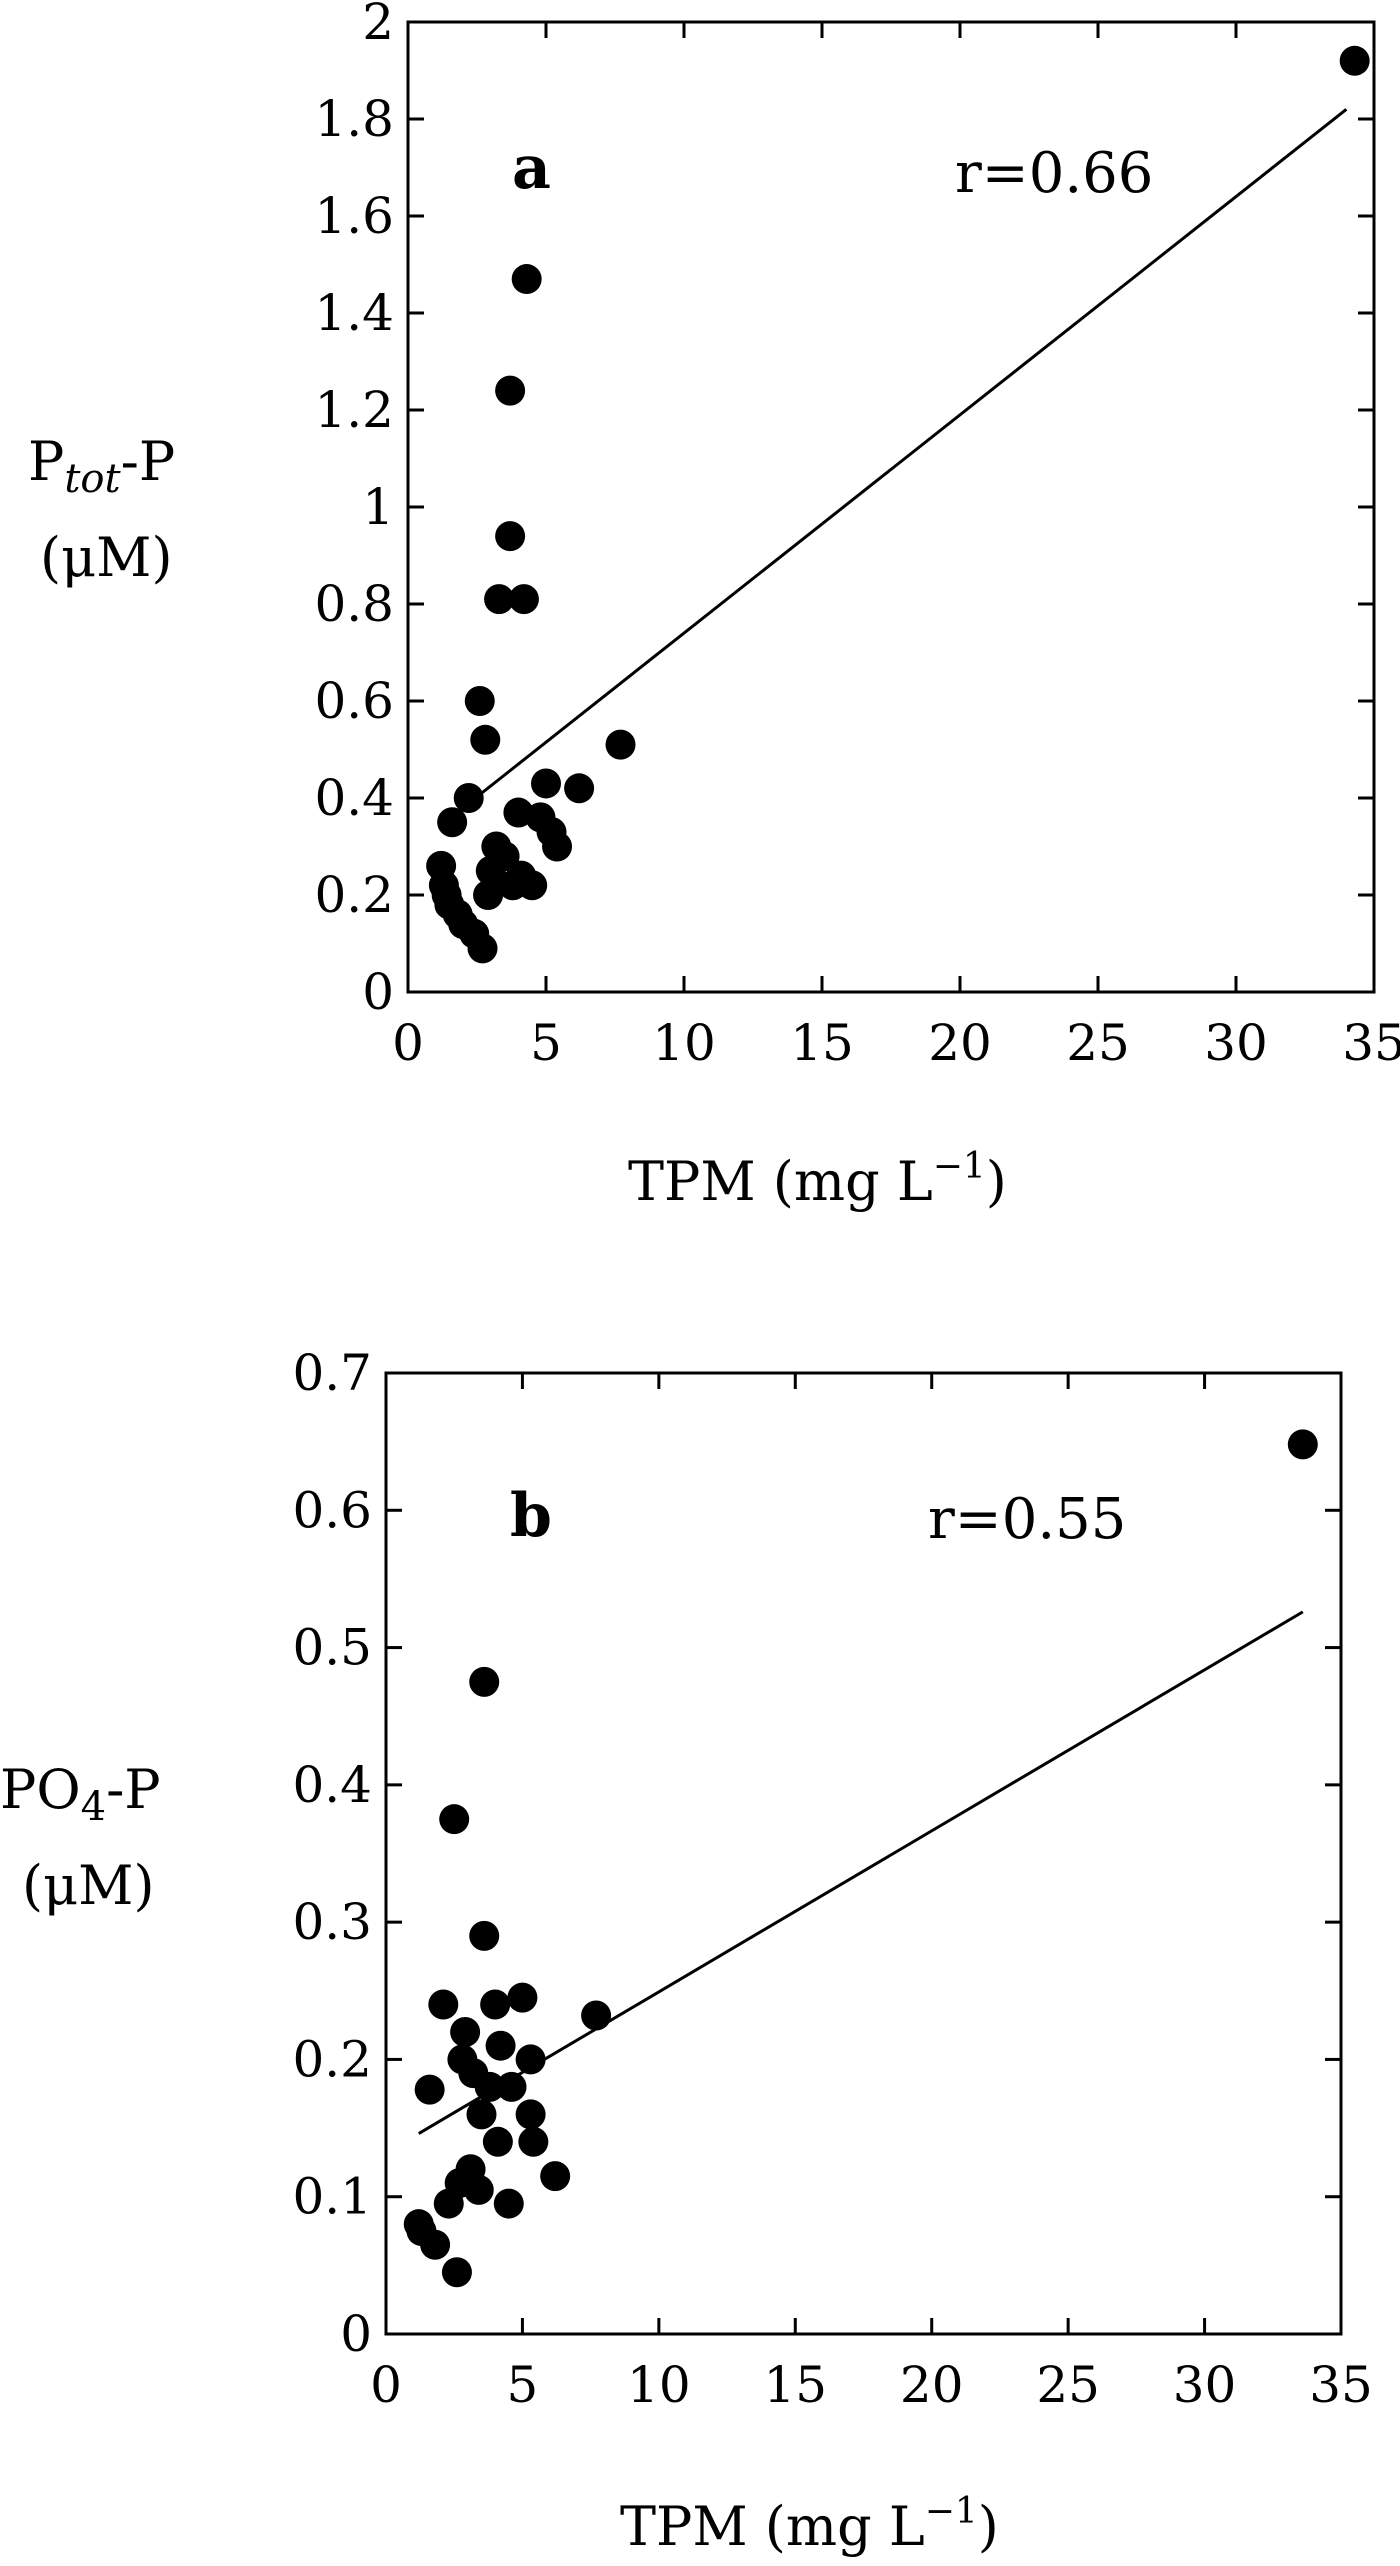 The image size is (1400, 2566). What do you see at coordinates (332, 1373) in the screenshot?
I see `y-tick-label: 0.7` at bounding box center [332, 1373].